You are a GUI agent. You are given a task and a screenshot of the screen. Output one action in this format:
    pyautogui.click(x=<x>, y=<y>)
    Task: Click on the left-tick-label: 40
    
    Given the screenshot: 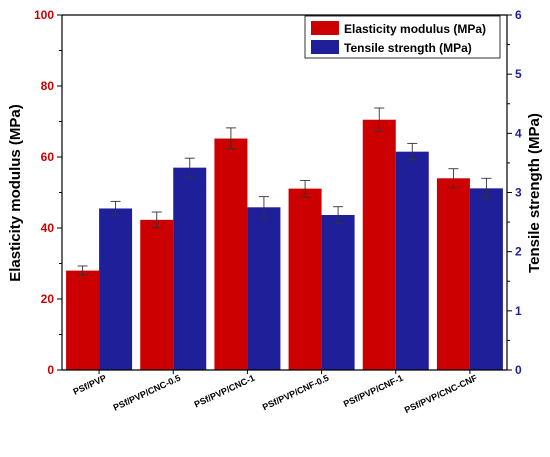 What is the action you would take?
    pyautogui.click(x=48, y=228)
    